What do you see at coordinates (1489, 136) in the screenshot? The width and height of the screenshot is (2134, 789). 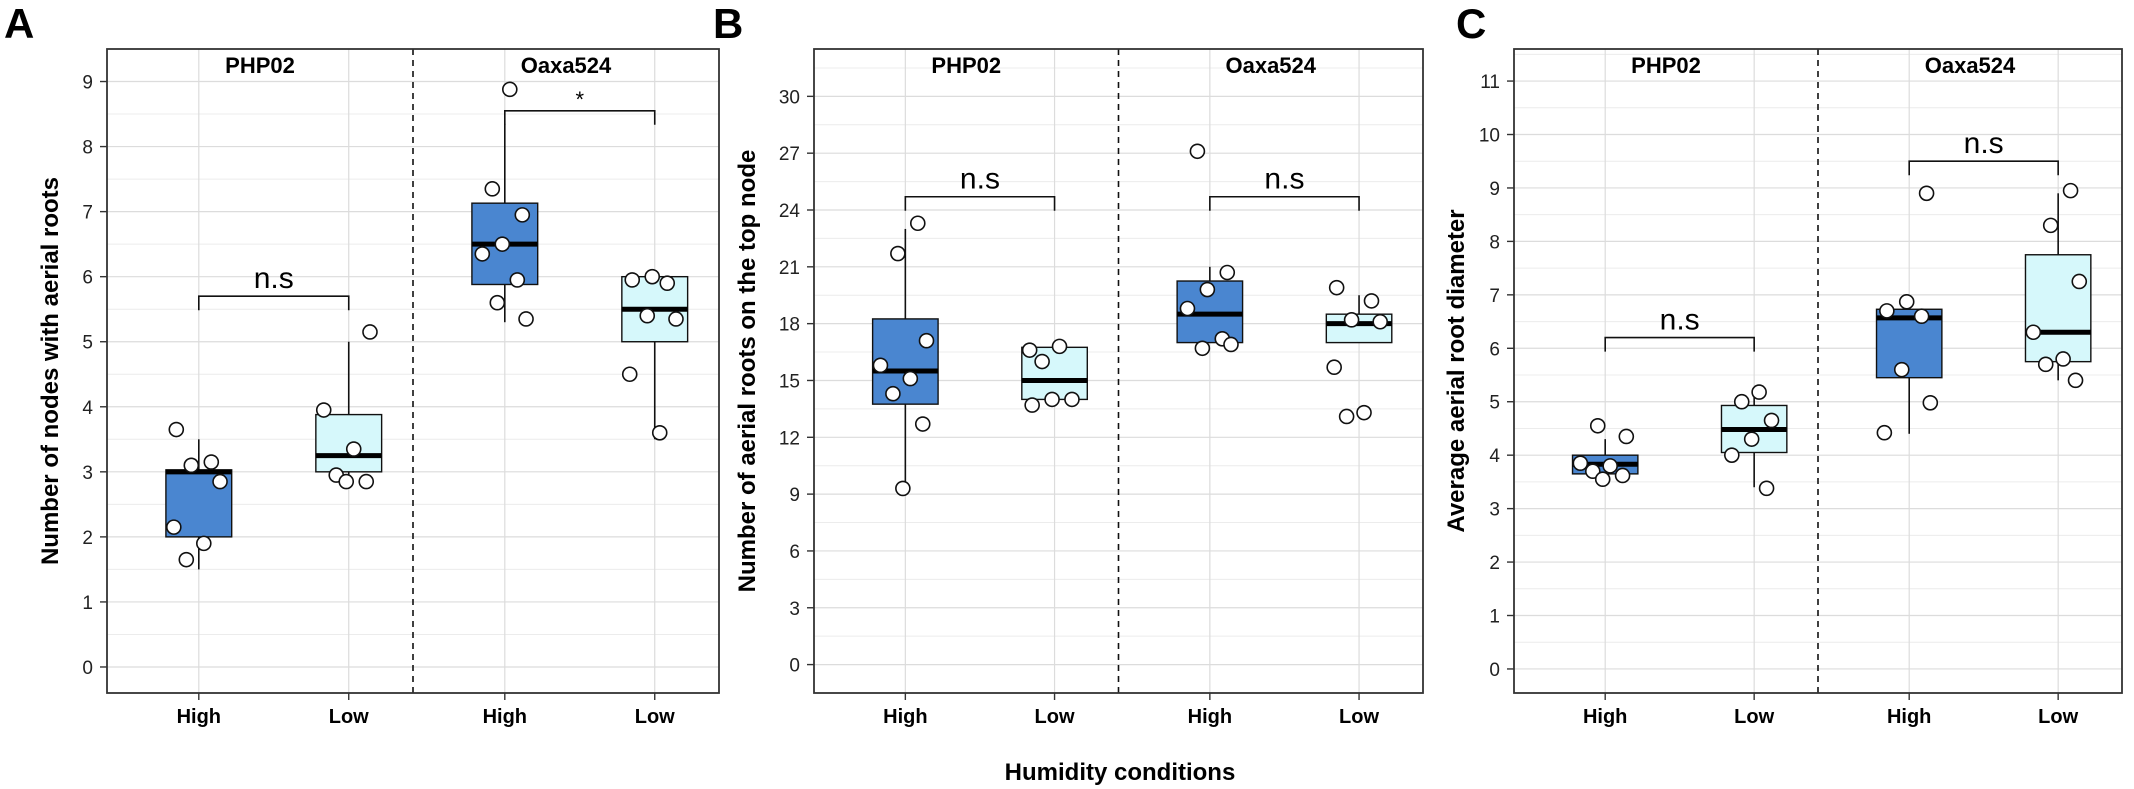 I see `y-tick-label: 10` at bounding box center [1489, 136].